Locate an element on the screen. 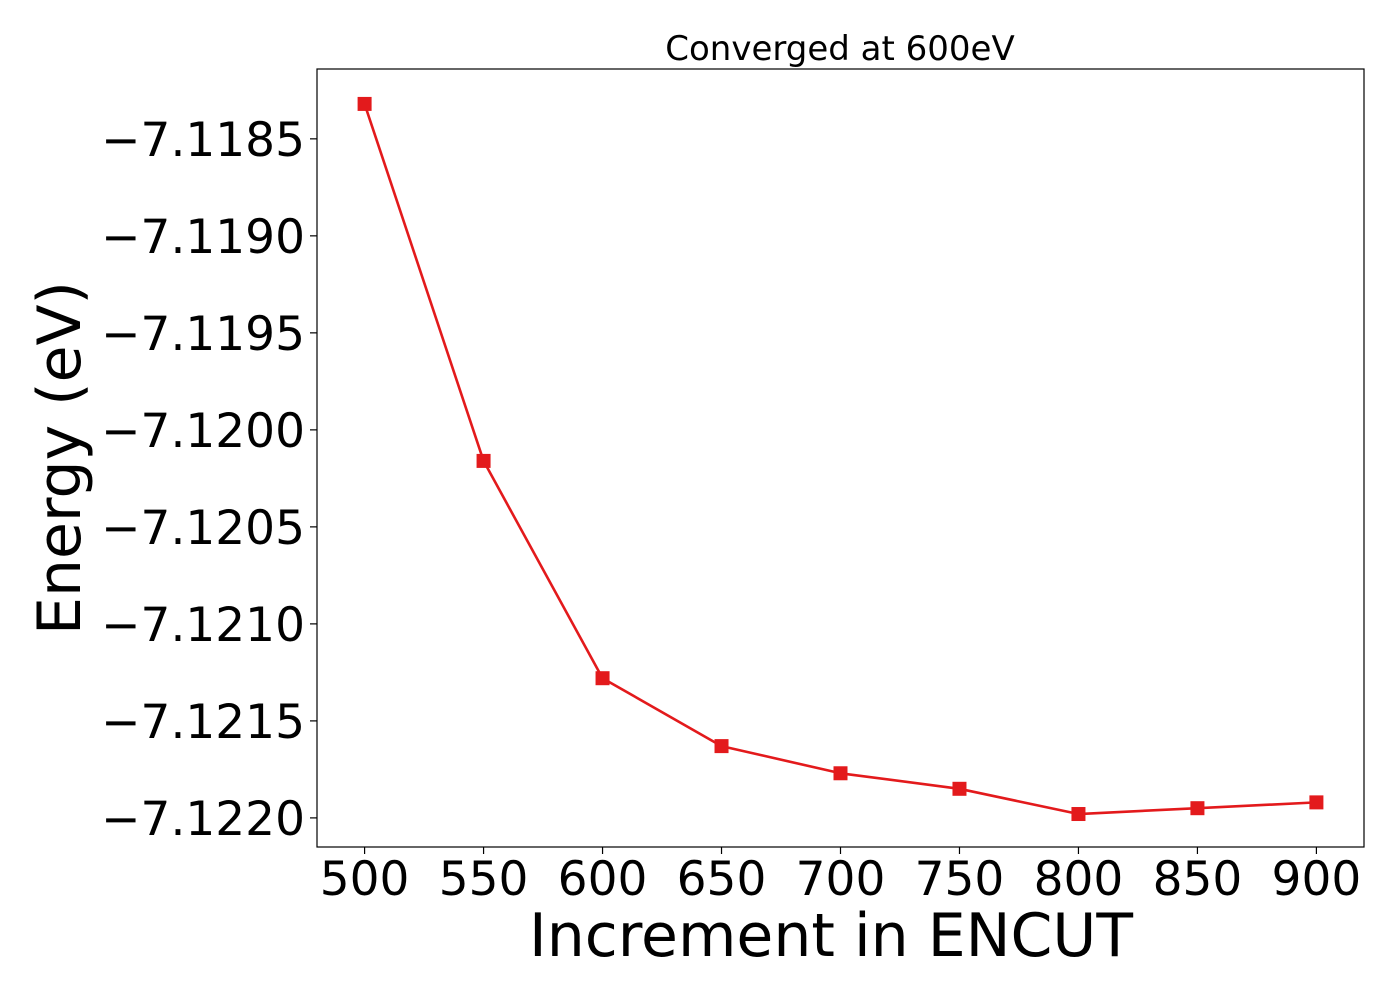 Image resolution: width=1400 pixels, height=1000 pixels. y-axis-label: Energy (eV) is located at coordinates (60, 458).